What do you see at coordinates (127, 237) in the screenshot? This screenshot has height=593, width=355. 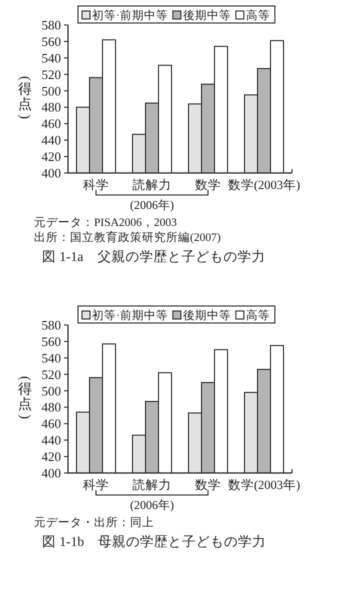 I see `text: 出所：国立教育政策研究所編(2007)` at bounding box center [127, 237].